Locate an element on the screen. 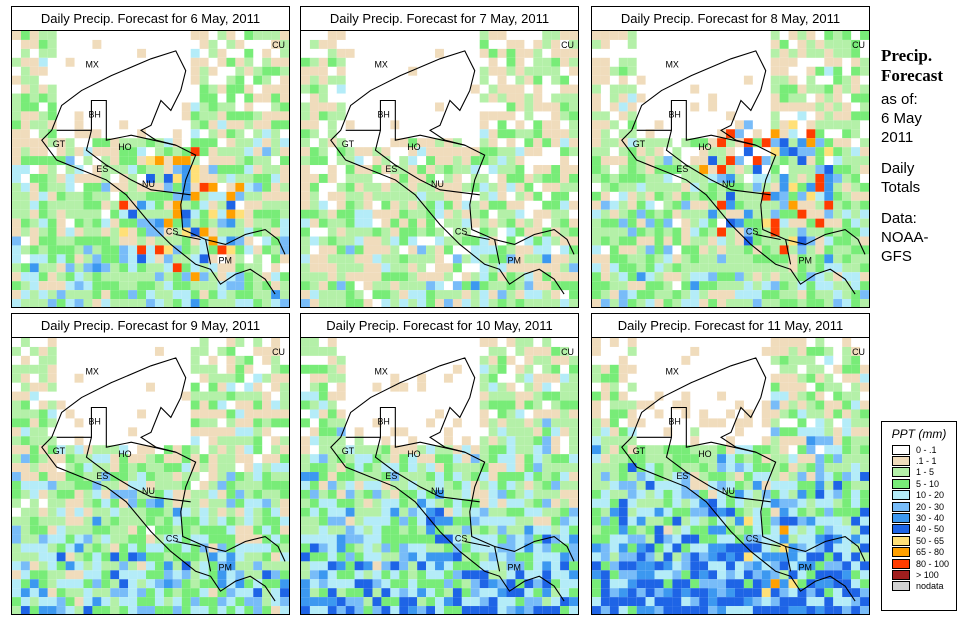 Image resolution: width=967 pixels, height=633 pixels. legend-title: PPT (mm) is located at coordinates (919, 434).